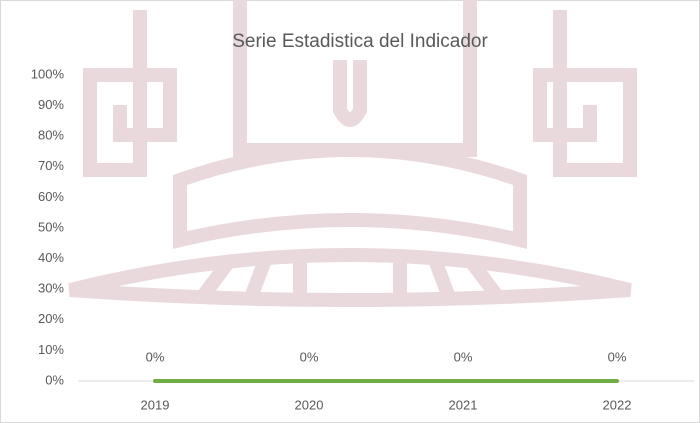  What do you see at coordinates (51, 318) in the screenshot?
I see `y-tick-label: 20%` at bounding box center [51, 318].